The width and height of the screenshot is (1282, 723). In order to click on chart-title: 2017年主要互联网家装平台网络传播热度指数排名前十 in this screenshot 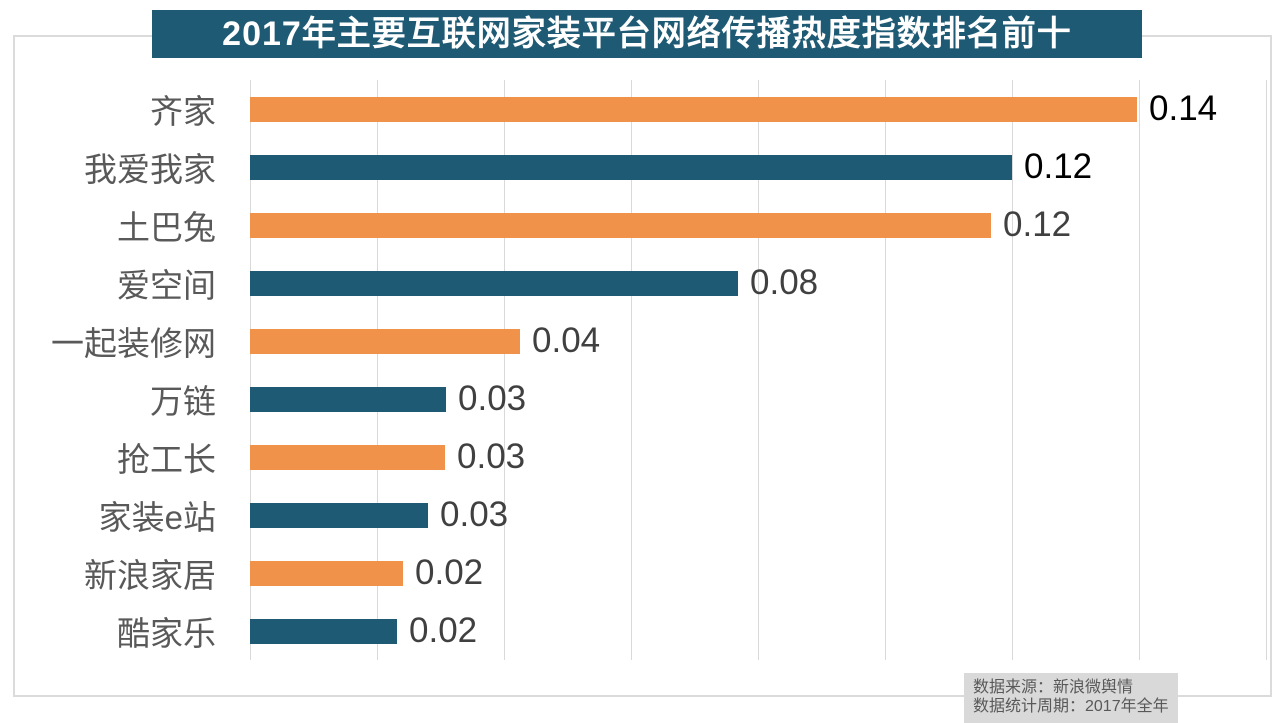, I will do `click(647, 34)`.